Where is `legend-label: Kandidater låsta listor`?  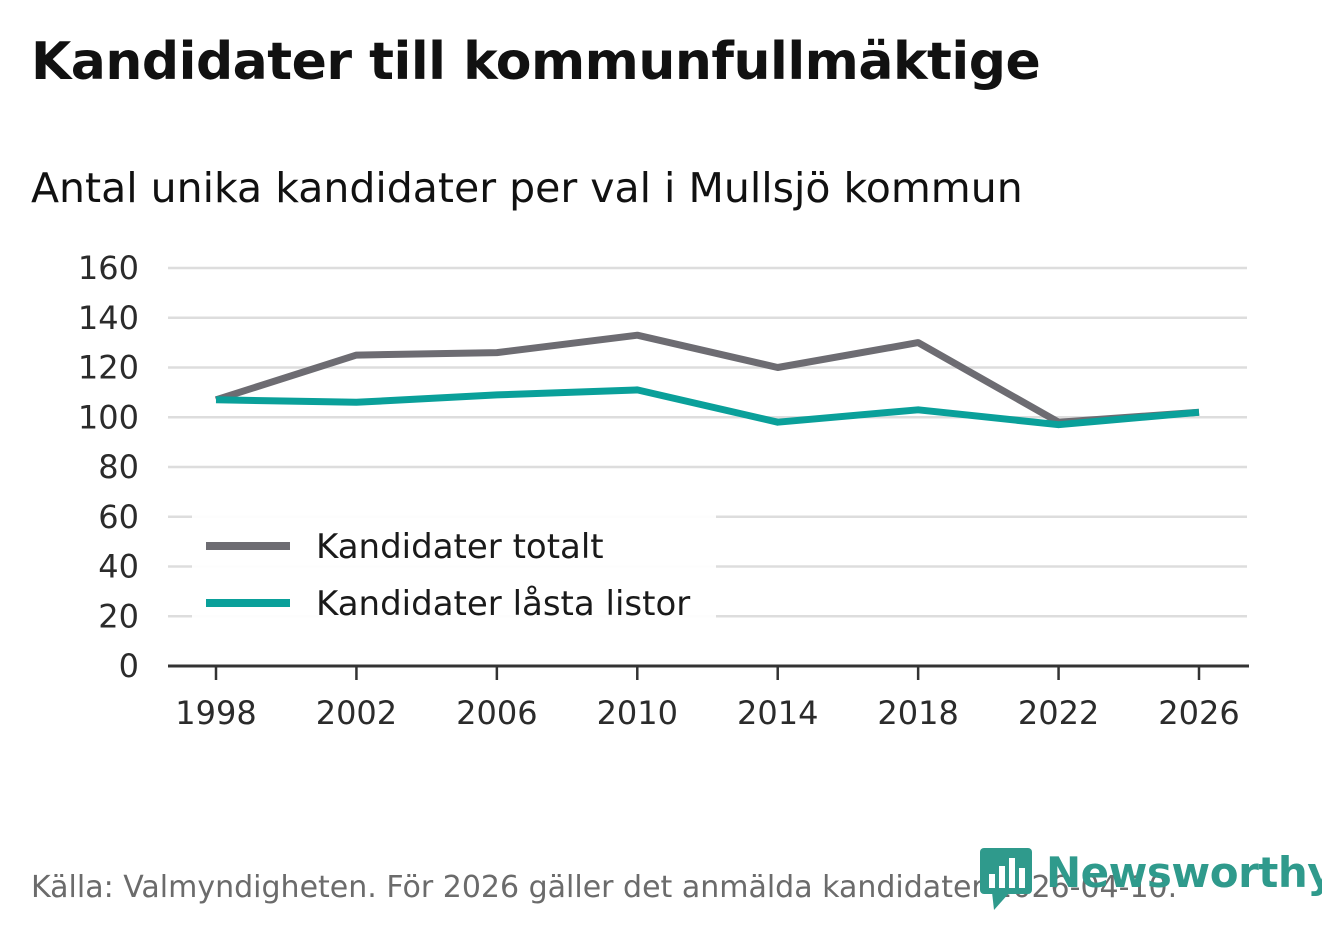 legend-label: Kandidater låsta listor is located at coordinates (503, 604).